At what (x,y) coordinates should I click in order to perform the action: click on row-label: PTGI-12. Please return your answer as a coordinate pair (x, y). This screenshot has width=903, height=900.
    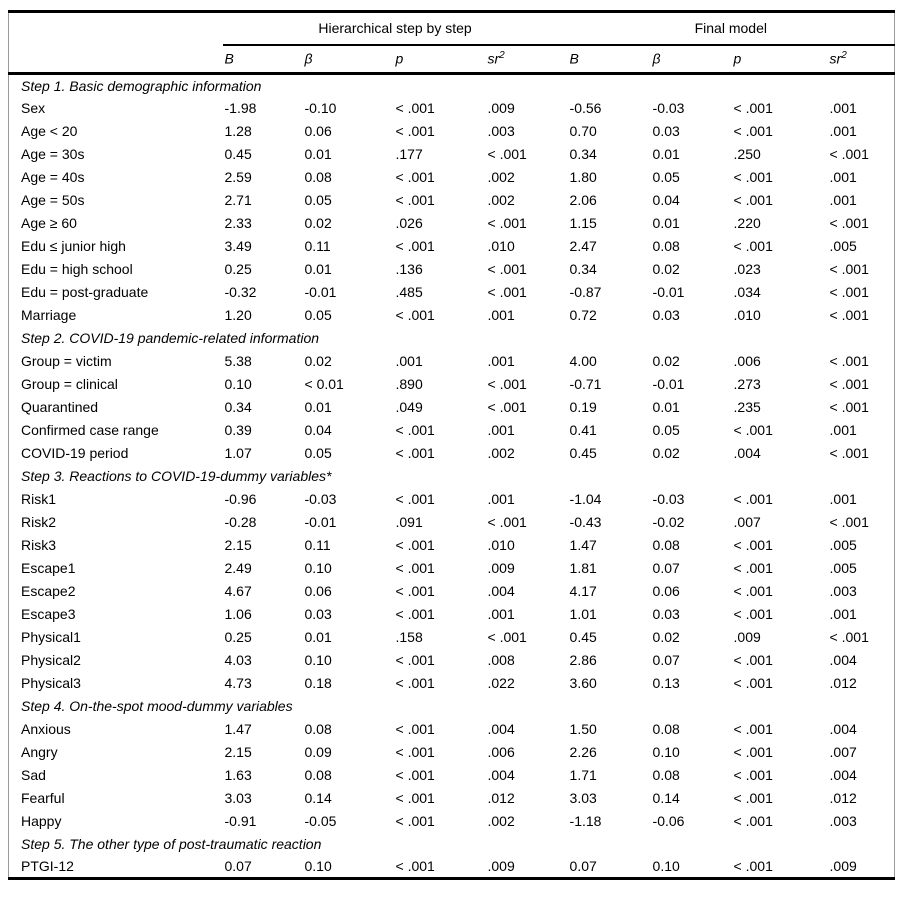
    Looking at the image, I should click on (47, 866).